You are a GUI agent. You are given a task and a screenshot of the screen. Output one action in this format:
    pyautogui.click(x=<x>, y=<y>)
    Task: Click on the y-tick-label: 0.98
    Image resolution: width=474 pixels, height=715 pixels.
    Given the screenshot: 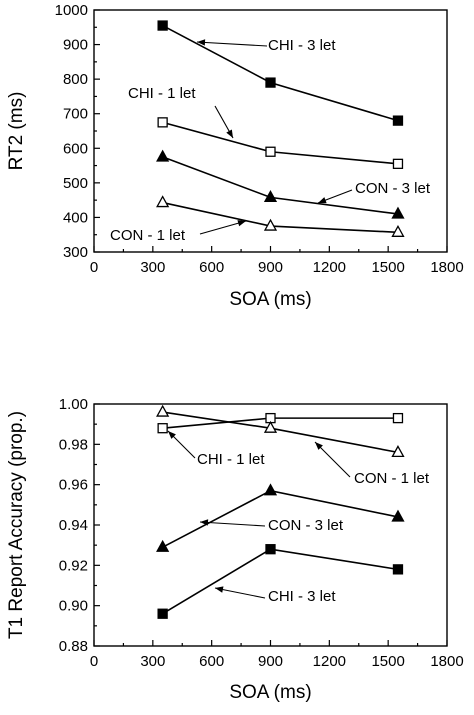 What is the action you would take?
    pyautogui.click(x=73, y=444)
    